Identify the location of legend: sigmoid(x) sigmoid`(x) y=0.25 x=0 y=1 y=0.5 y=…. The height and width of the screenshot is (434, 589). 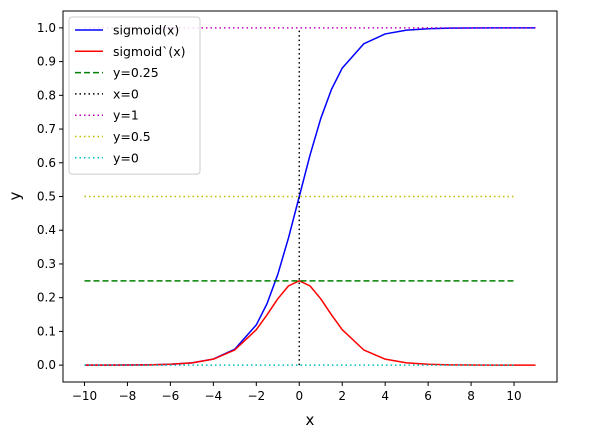
(134, 95).